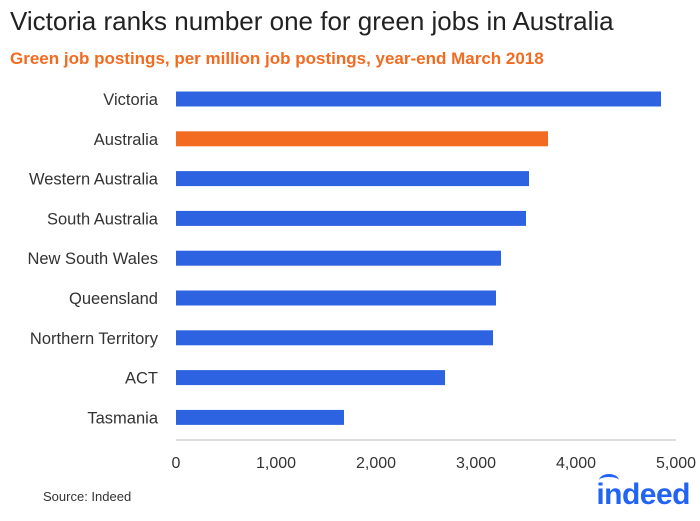  Describe the element at coordinates (643, 493) in the screenshot. I see `indeed-logo: indeed` at that location.